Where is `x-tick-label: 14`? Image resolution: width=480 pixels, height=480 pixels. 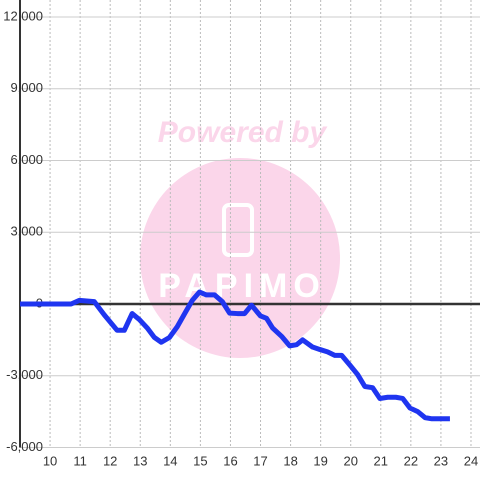
x-tick-label: 14 is located at coordinates (170, 460).